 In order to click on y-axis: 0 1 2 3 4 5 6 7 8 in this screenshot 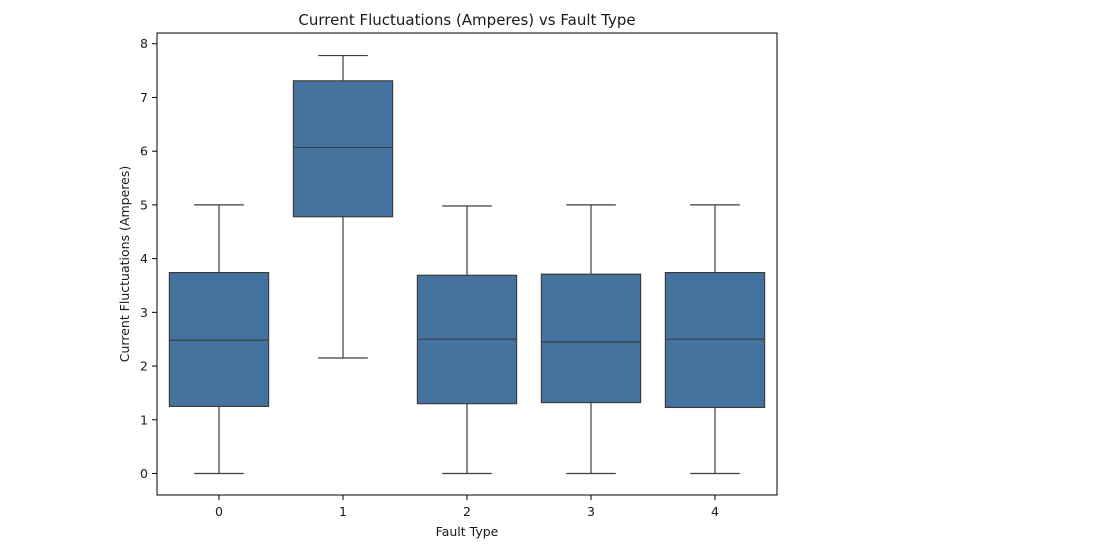, I will do `click(148, 258)`.